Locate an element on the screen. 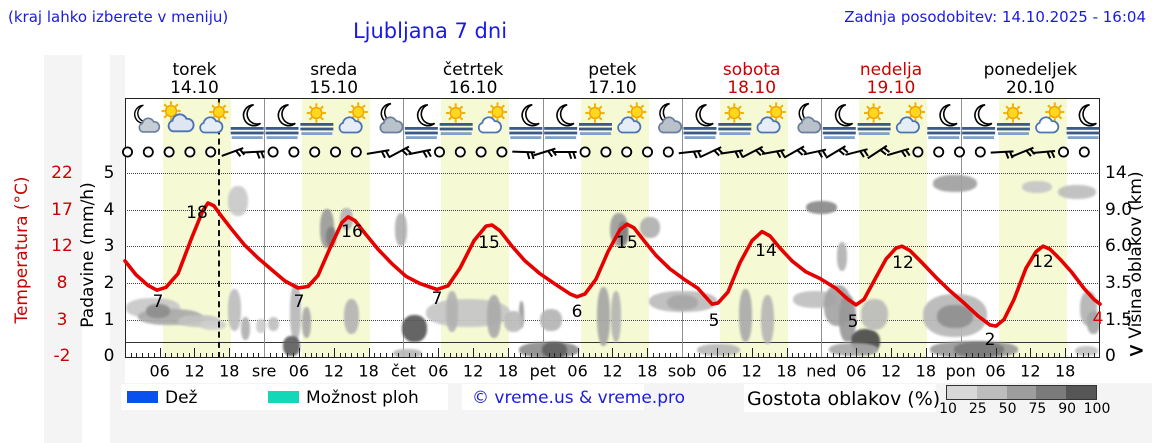 The height and width of the screenshot is (443, 1152). day-date: 16.10 is located at coordinates (473, 88).